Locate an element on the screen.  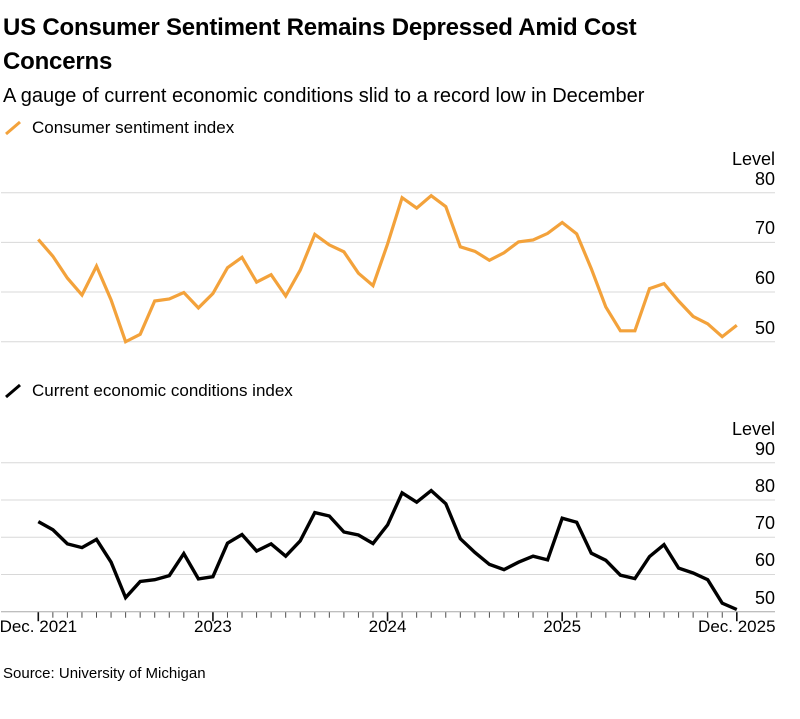
legend-conditions: Current economic conditions index is located at coordinates (148, 391).